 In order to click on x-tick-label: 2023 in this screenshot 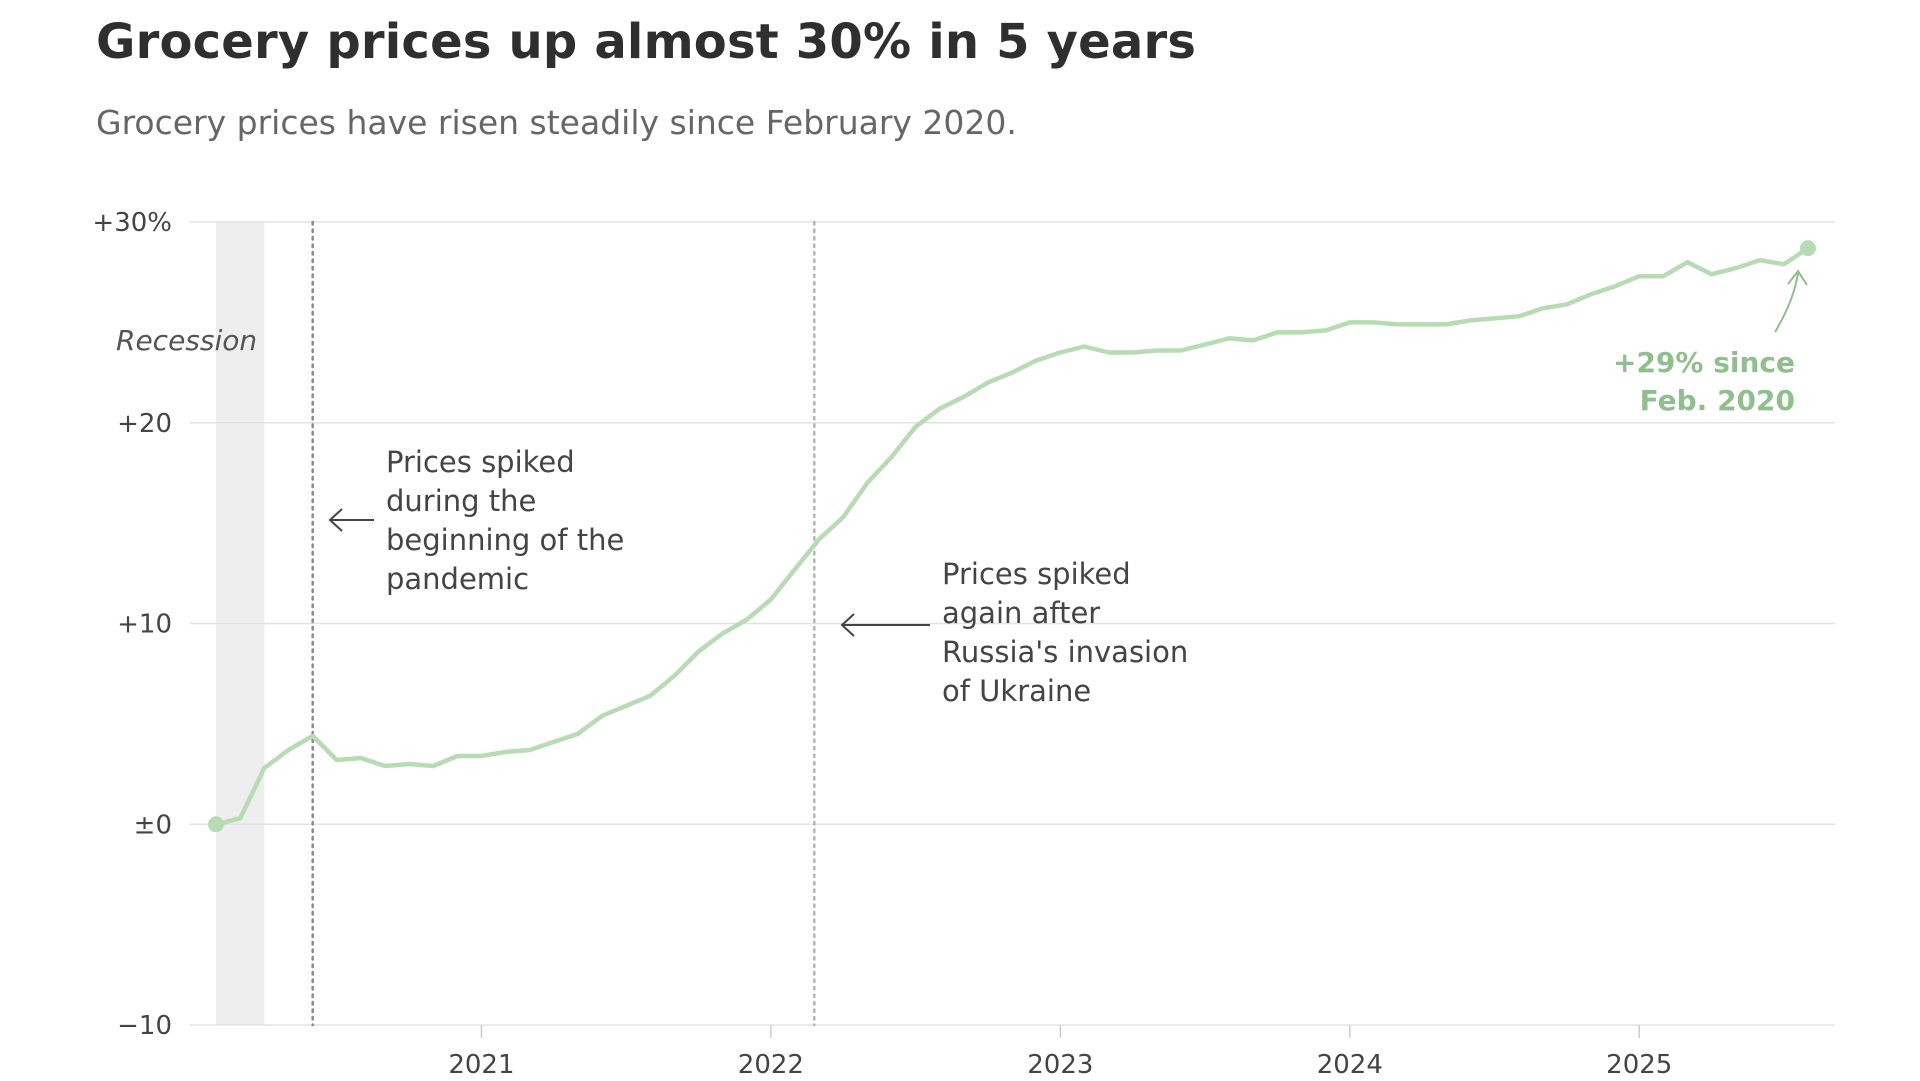, I will do `click(1060, 1065)`.